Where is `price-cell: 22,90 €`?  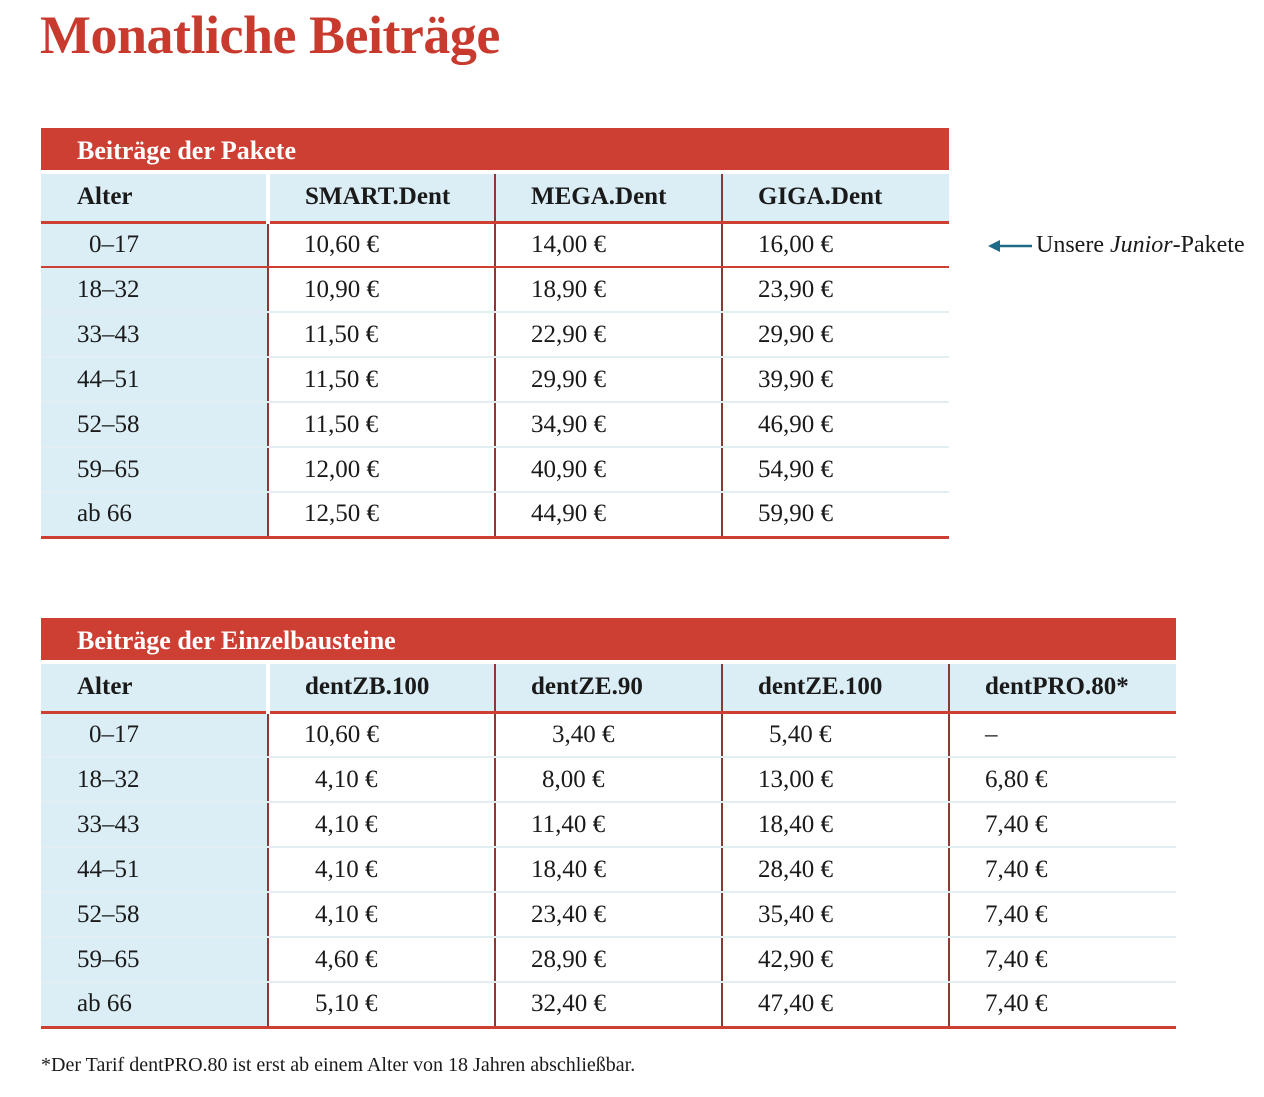
price-cell: 22,90 € is located at coordinates (608, 335).